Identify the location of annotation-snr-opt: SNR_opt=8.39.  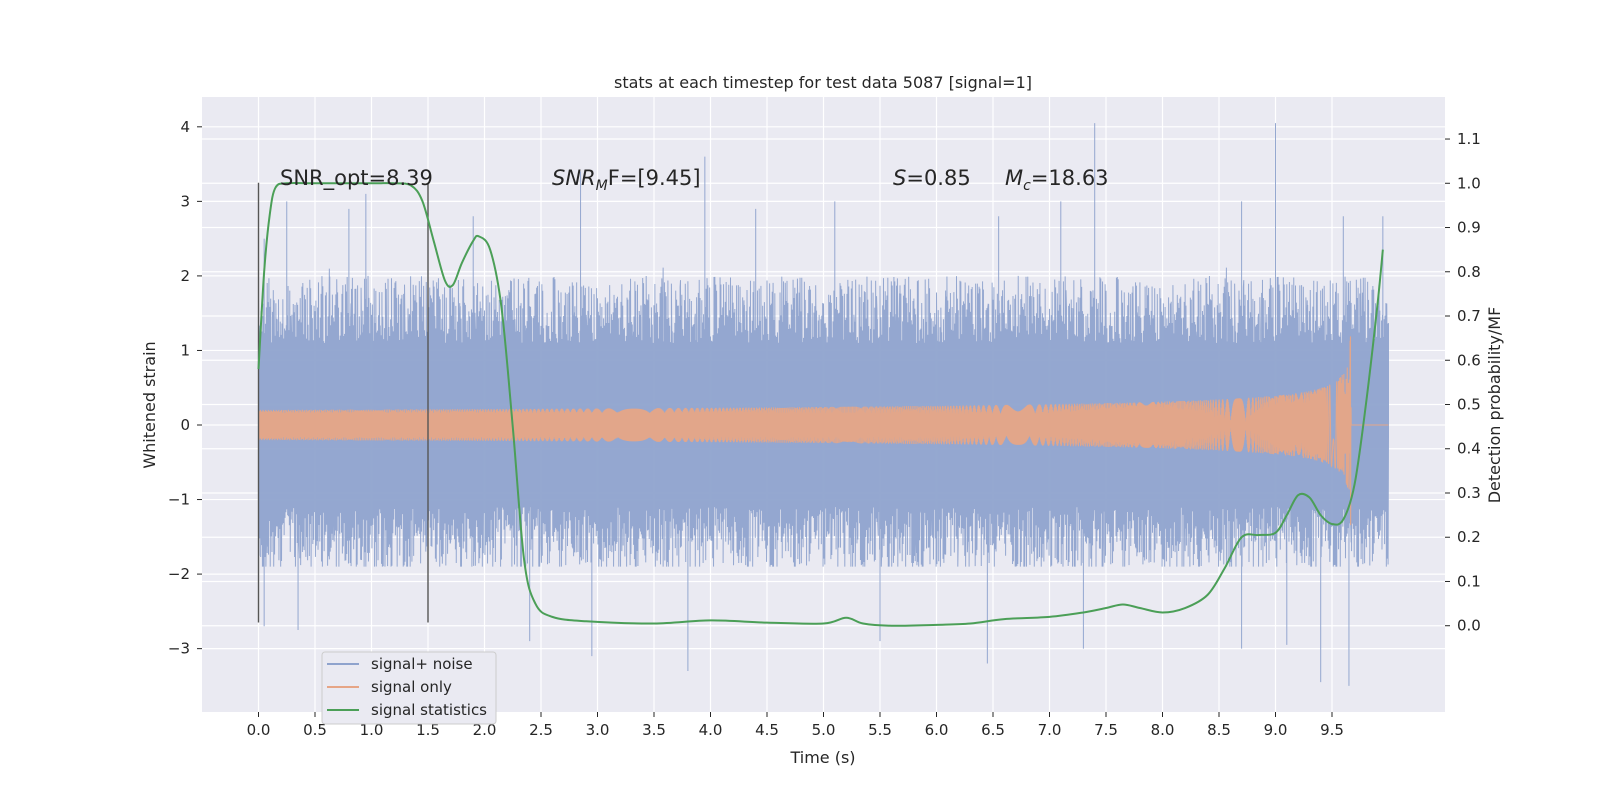
(356, 178).